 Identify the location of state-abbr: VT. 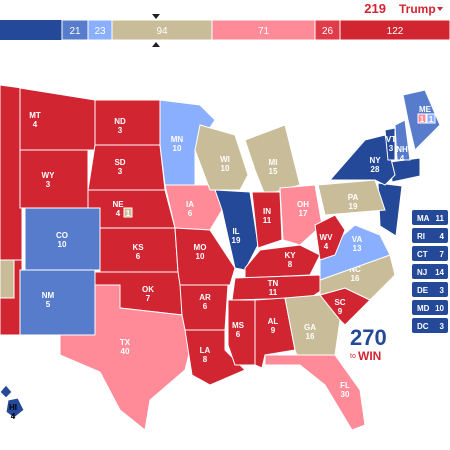
(391, 139).